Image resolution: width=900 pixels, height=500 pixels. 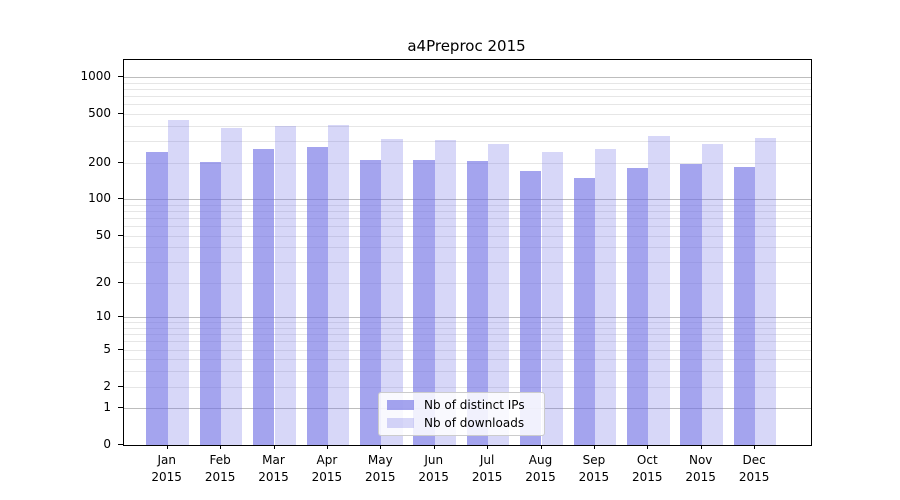 I want to click on y-tick-label: 50, so click(x=103, y=234).